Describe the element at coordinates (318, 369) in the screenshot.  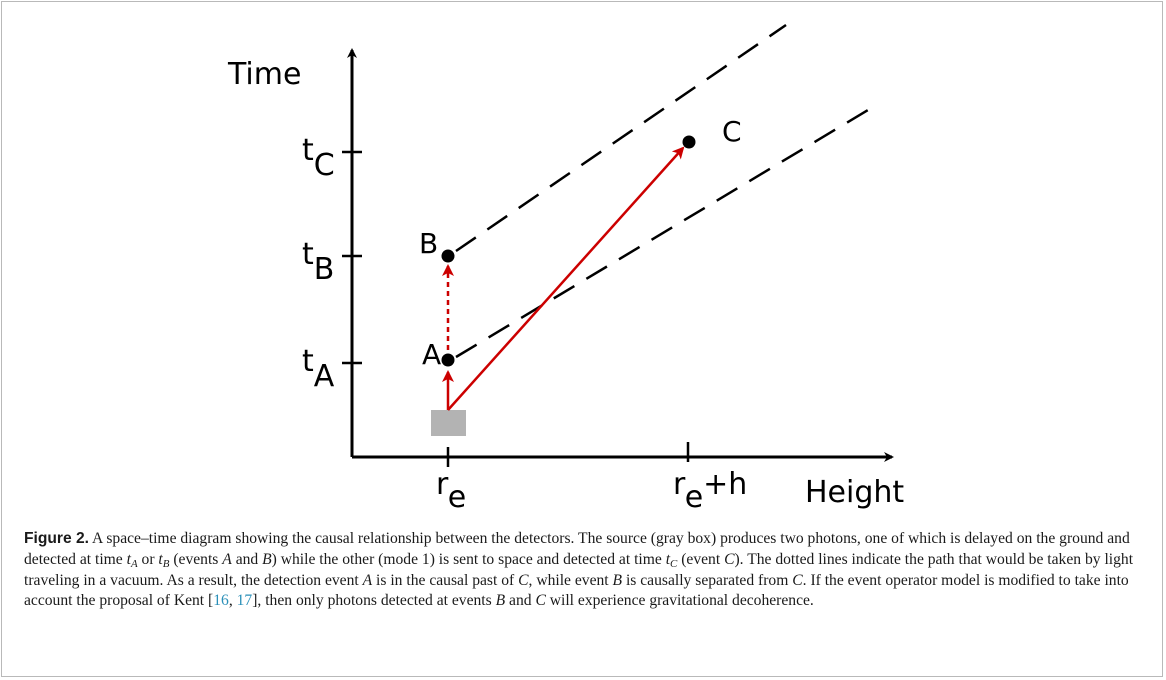
I see `tick-label-tA: tA` at that location.